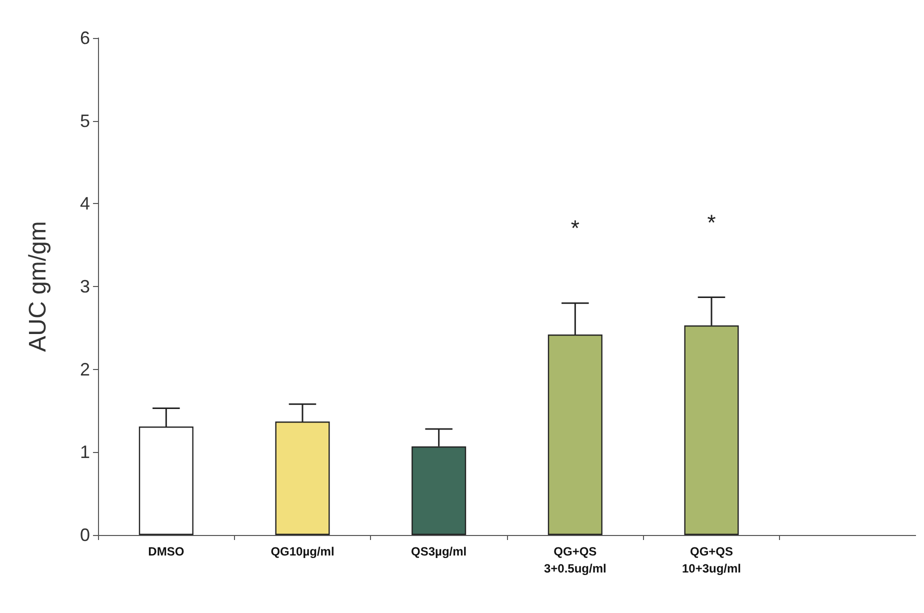 The image size is (924, 613). I want to click on x-tick-label: DMSO, so click(166, 551).